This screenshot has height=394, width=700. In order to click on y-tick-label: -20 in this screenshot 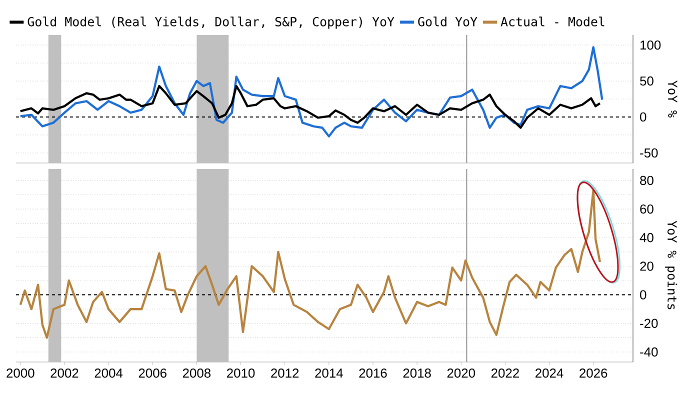, I will do `click(649, 323)`.